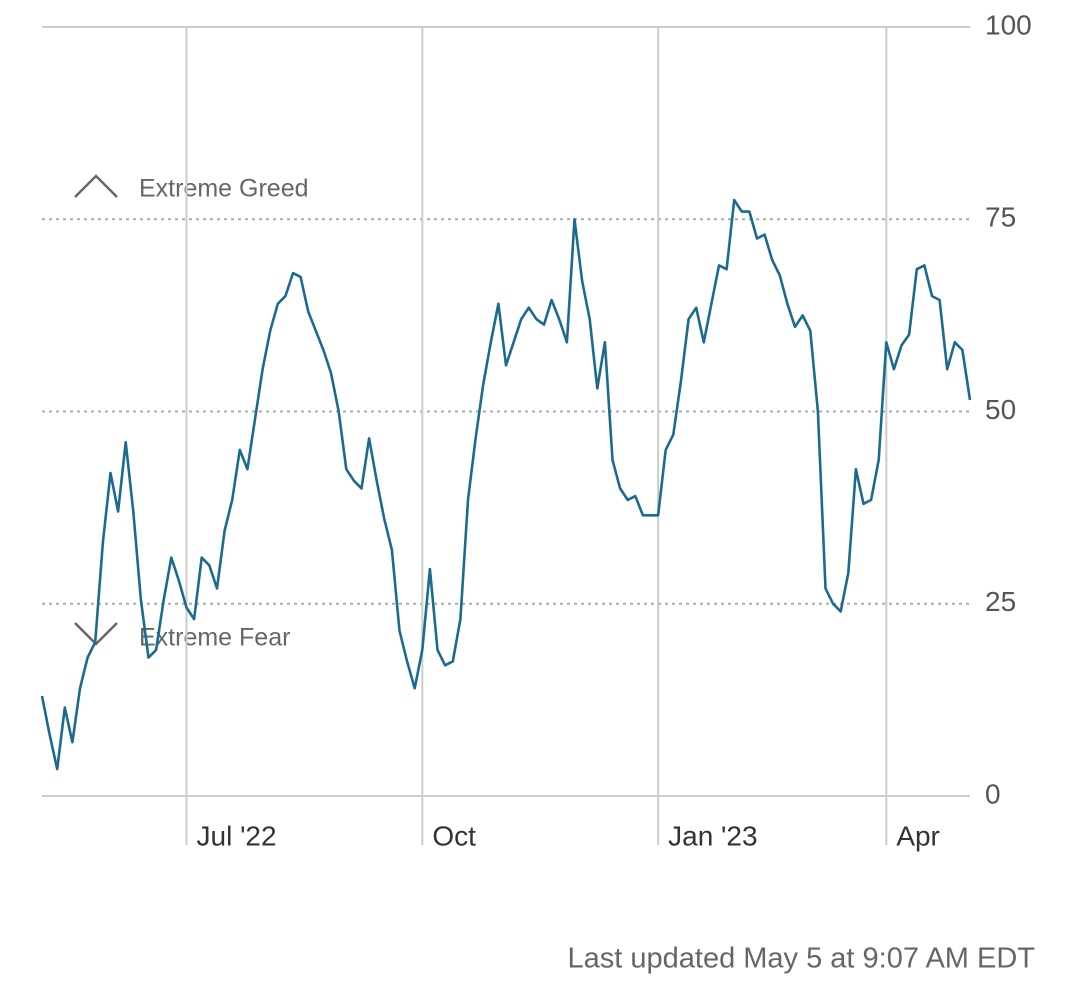 This screenshot has width=1080, height=982. I want to click on footer: Last updated May 5 at 9:07 AM EDT, so click(802, 959).